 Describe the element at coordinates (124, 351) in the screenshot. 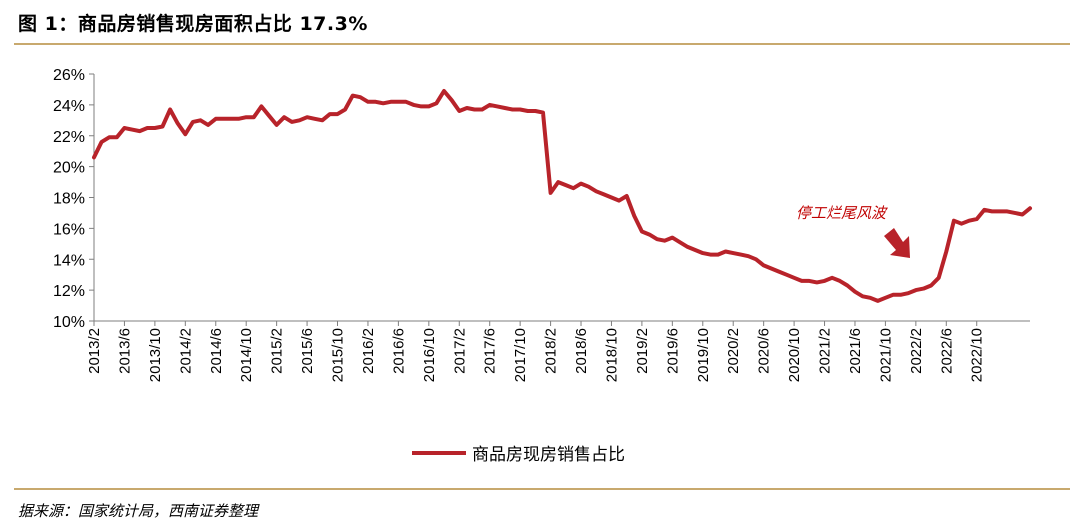

I see `x-tick-label: 2013/6` at that location.